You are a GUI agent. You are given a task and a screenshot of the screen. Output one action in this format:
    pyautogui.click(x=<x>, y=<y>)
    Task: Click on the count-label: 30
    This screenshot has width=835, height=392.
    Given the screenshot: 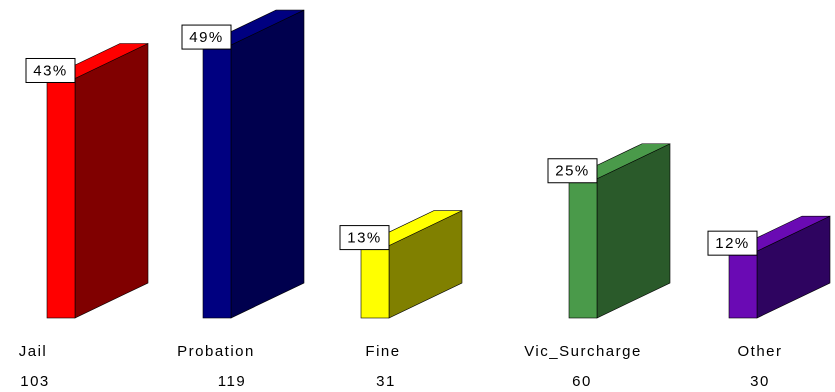 What is the action you would take?
    pyautogui.click(x=760, y=381)
    